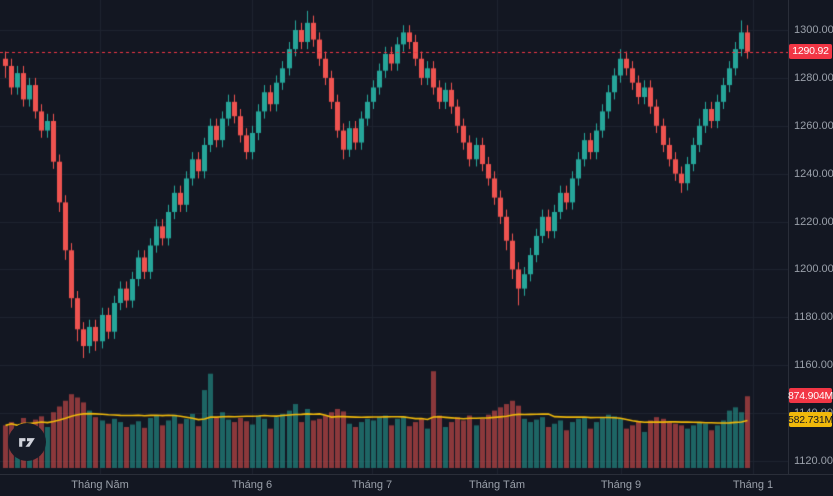  Describe the element at coordinates (810, 420) in the screenshot. I see `volume-ma-badge: 582.731M` at that location.